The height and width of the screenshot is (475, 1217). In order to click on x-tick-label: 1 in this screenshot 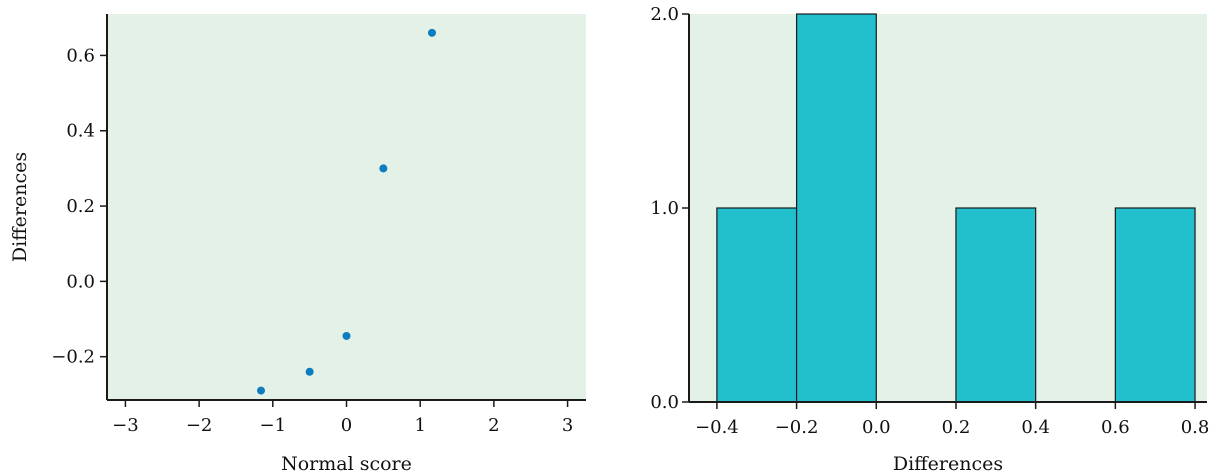, I will do `click(419, 425)`.